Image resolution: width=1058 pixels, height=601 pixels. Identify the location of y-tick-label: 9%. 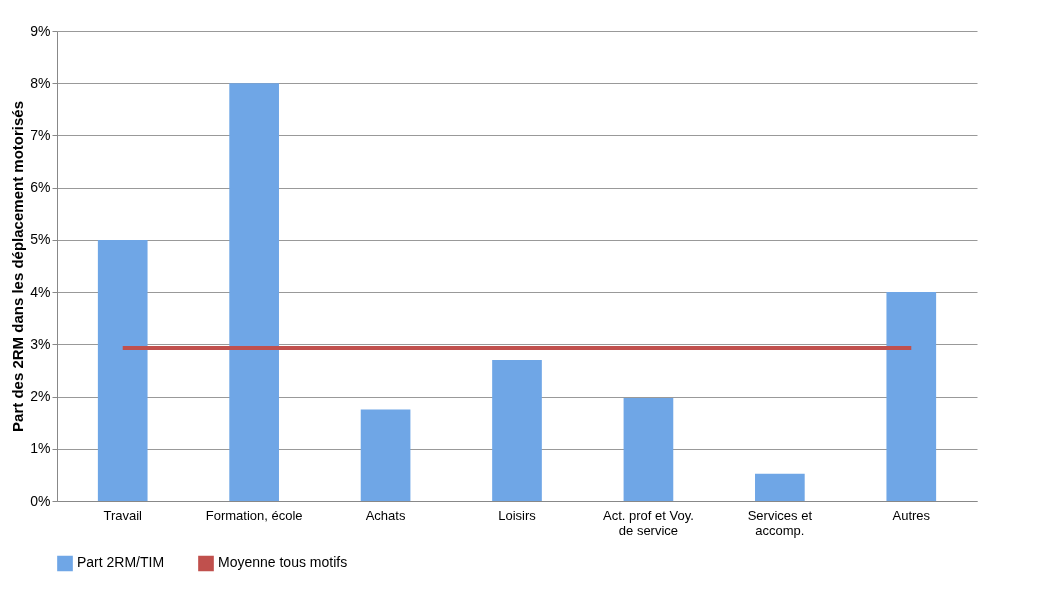
(40, 30).